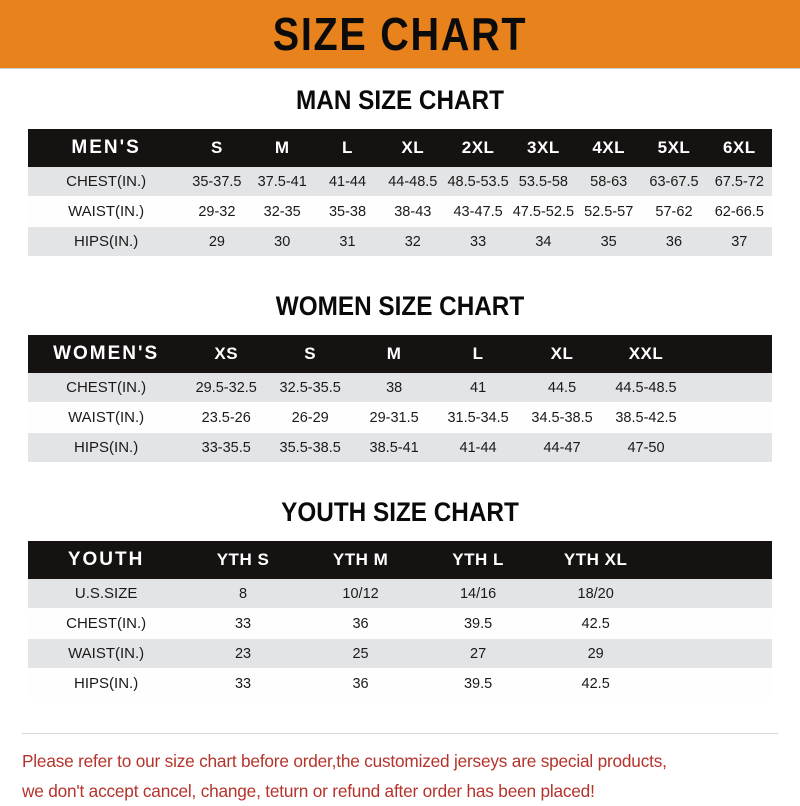  Describe the element at coordinates (106, 417) in the screenshot. I see `women-row-label: WAIST(IN.)` at that location.